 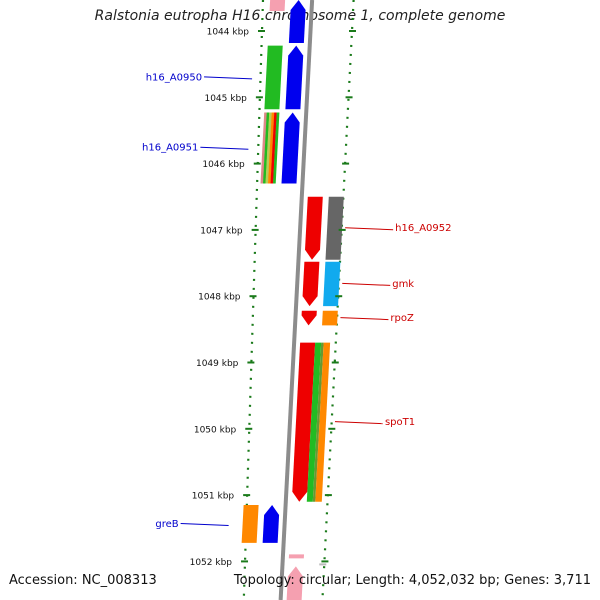 What do you see at coordinates (402, 318) in the screenshot?
I see `gene-label-rpoz: rpoZ` at bounding box center [402, 318].